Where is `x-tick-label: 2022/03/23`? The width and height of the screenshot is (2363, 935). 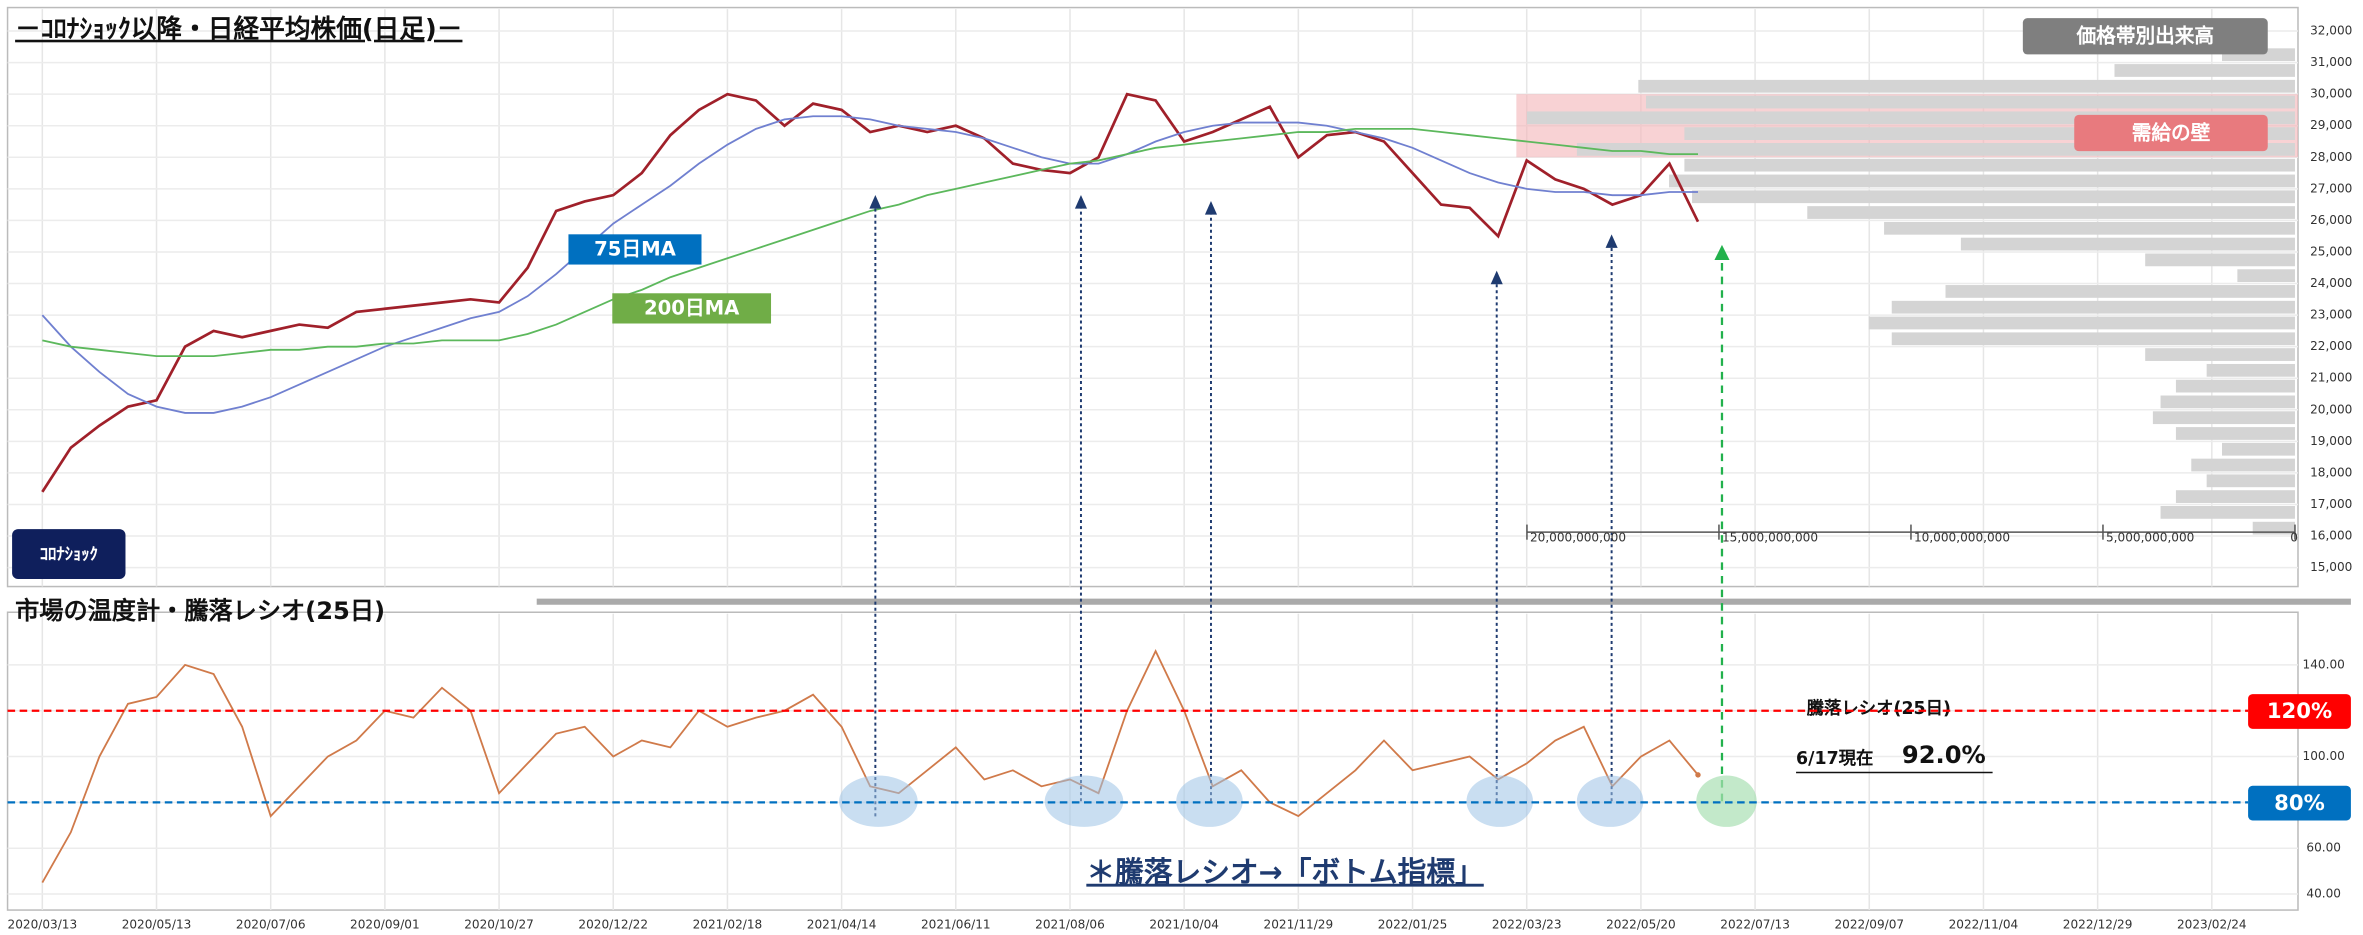
x-tick-label: 2022/03/23 is located at coordinates (1527, 925).